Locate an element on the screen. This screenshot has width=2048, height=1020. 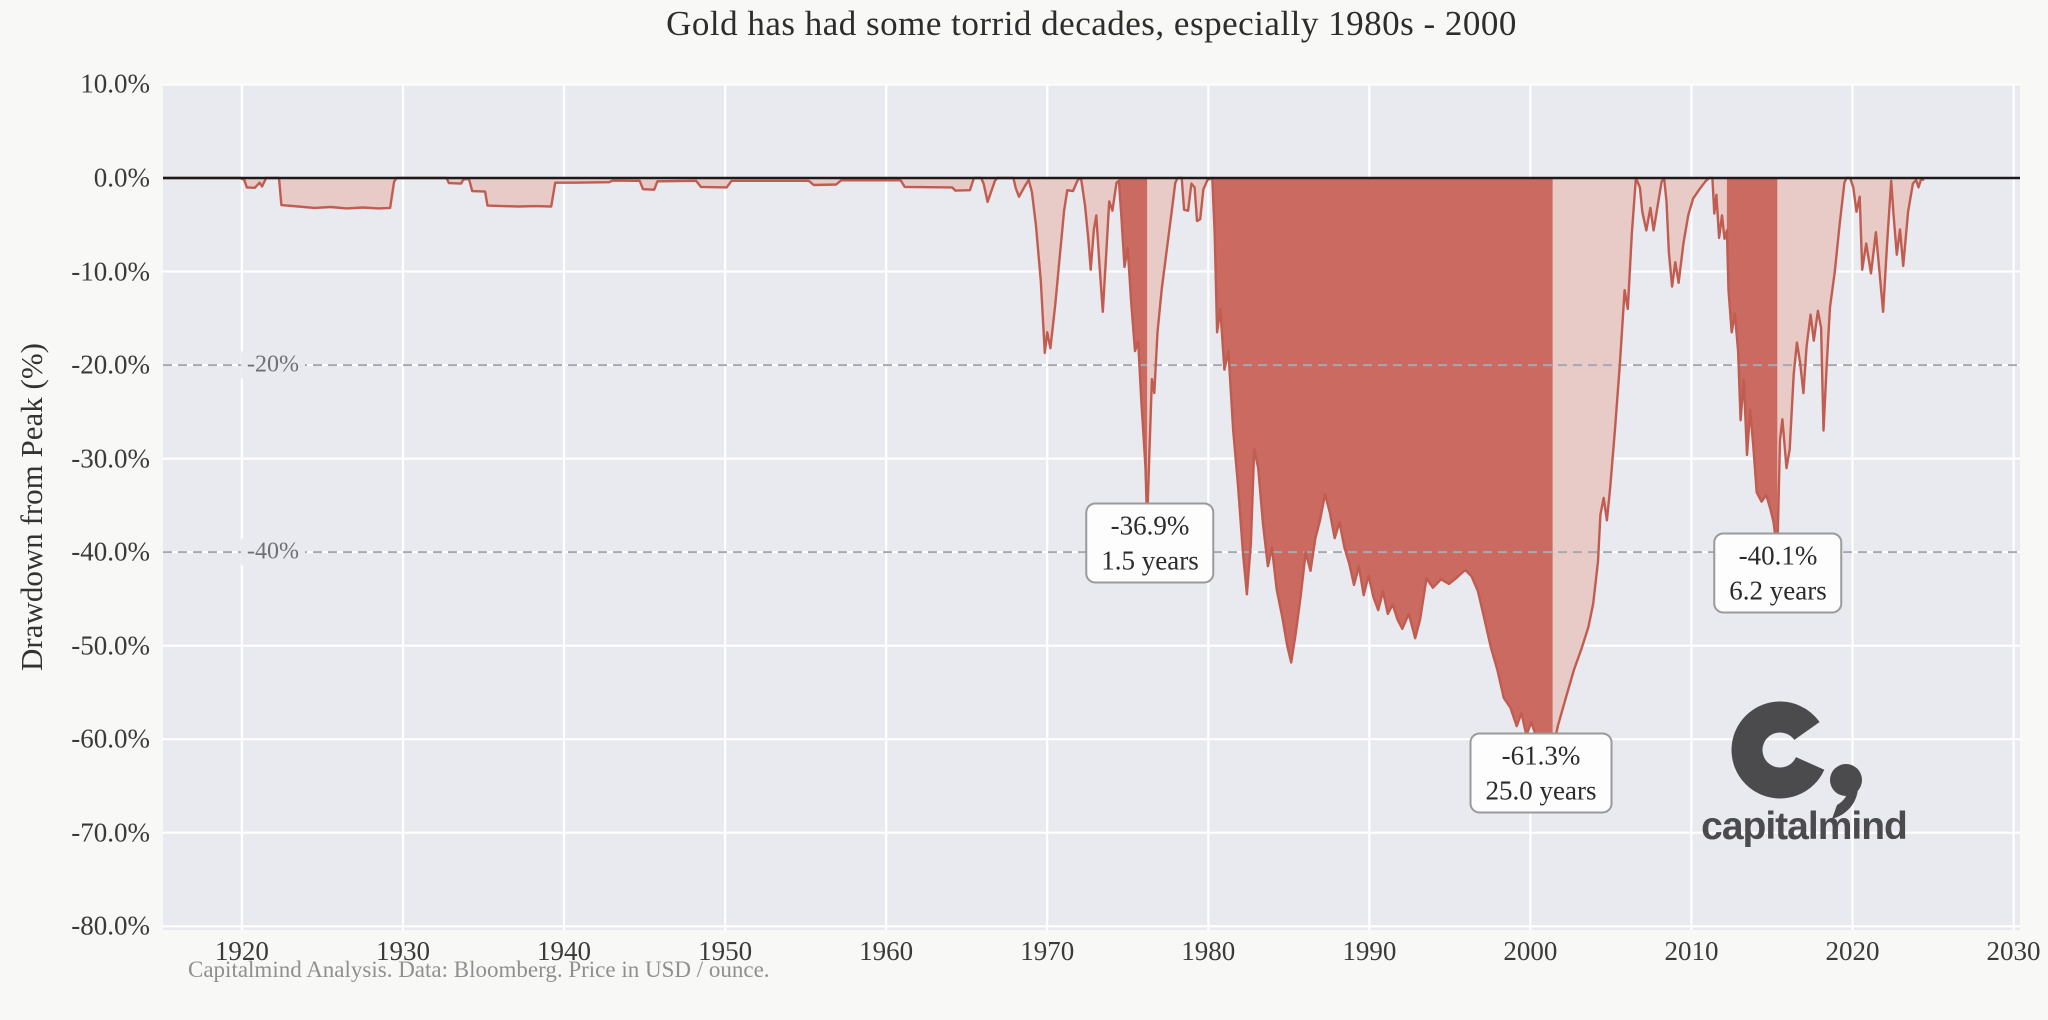
y-tick-label: 10.0% is located at coordinates (115, 83).